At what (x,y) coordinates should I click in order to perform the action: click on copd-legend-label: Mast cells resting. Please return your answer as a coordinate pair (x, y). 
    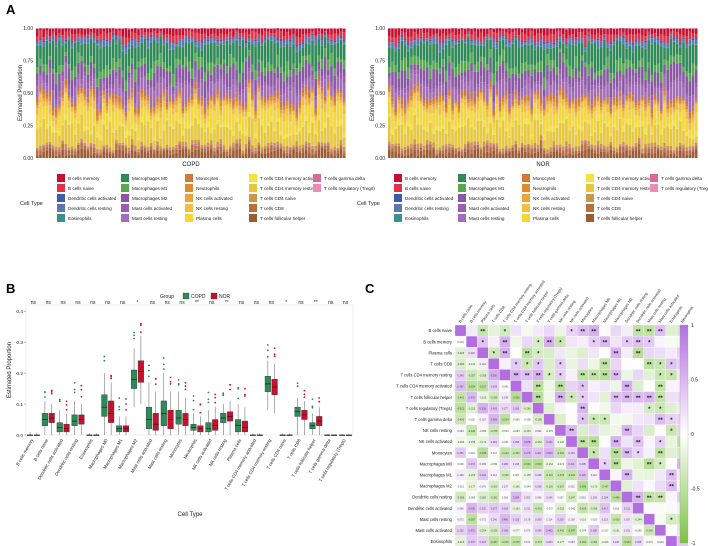
    Looking at the image, I should click on (150, 218).